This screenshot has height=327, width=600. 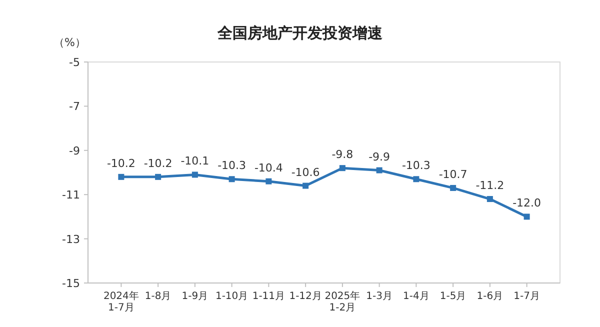 I want to click on x-tick-label: 1-11月, so click(x=269, y=296).